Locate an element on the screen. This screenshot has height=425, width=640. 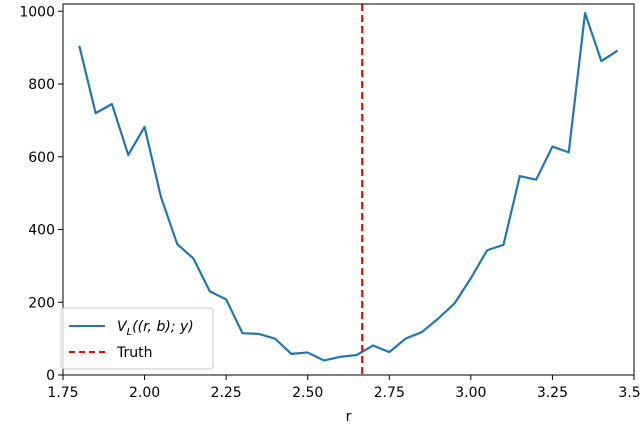
x-axis: 1.75 2.00 2.25 2.50 2.75 3.00 3.25 3.50 is located at coordinates (343, 388).